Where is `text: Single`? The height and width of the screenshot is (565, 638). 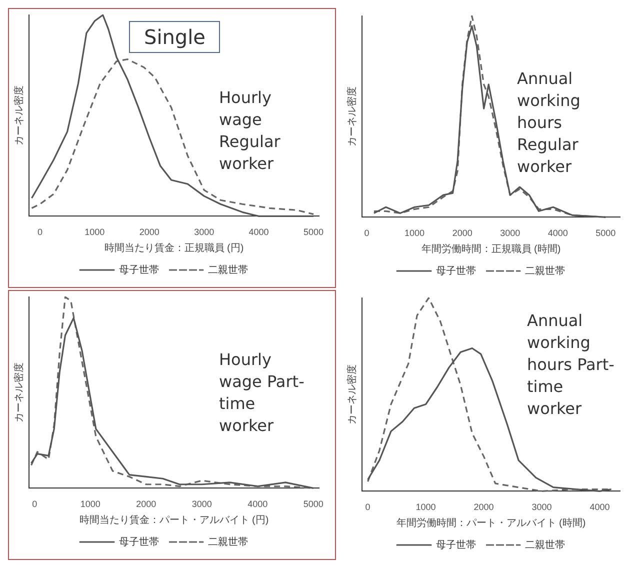 text: Single is located at coordinates (174, 37).